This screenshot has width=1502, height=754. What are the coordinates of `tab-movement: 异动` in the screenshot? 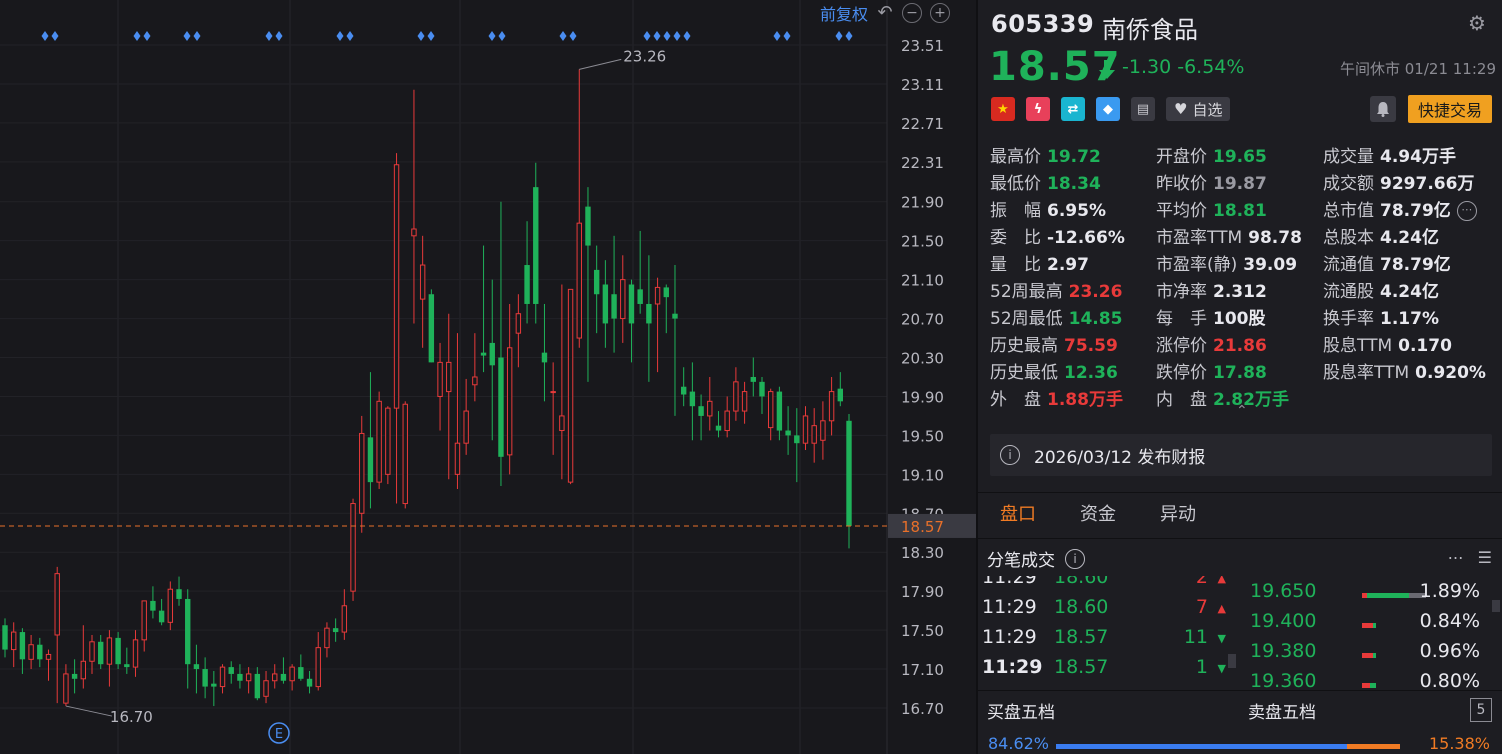 It's located at (1178, 514).